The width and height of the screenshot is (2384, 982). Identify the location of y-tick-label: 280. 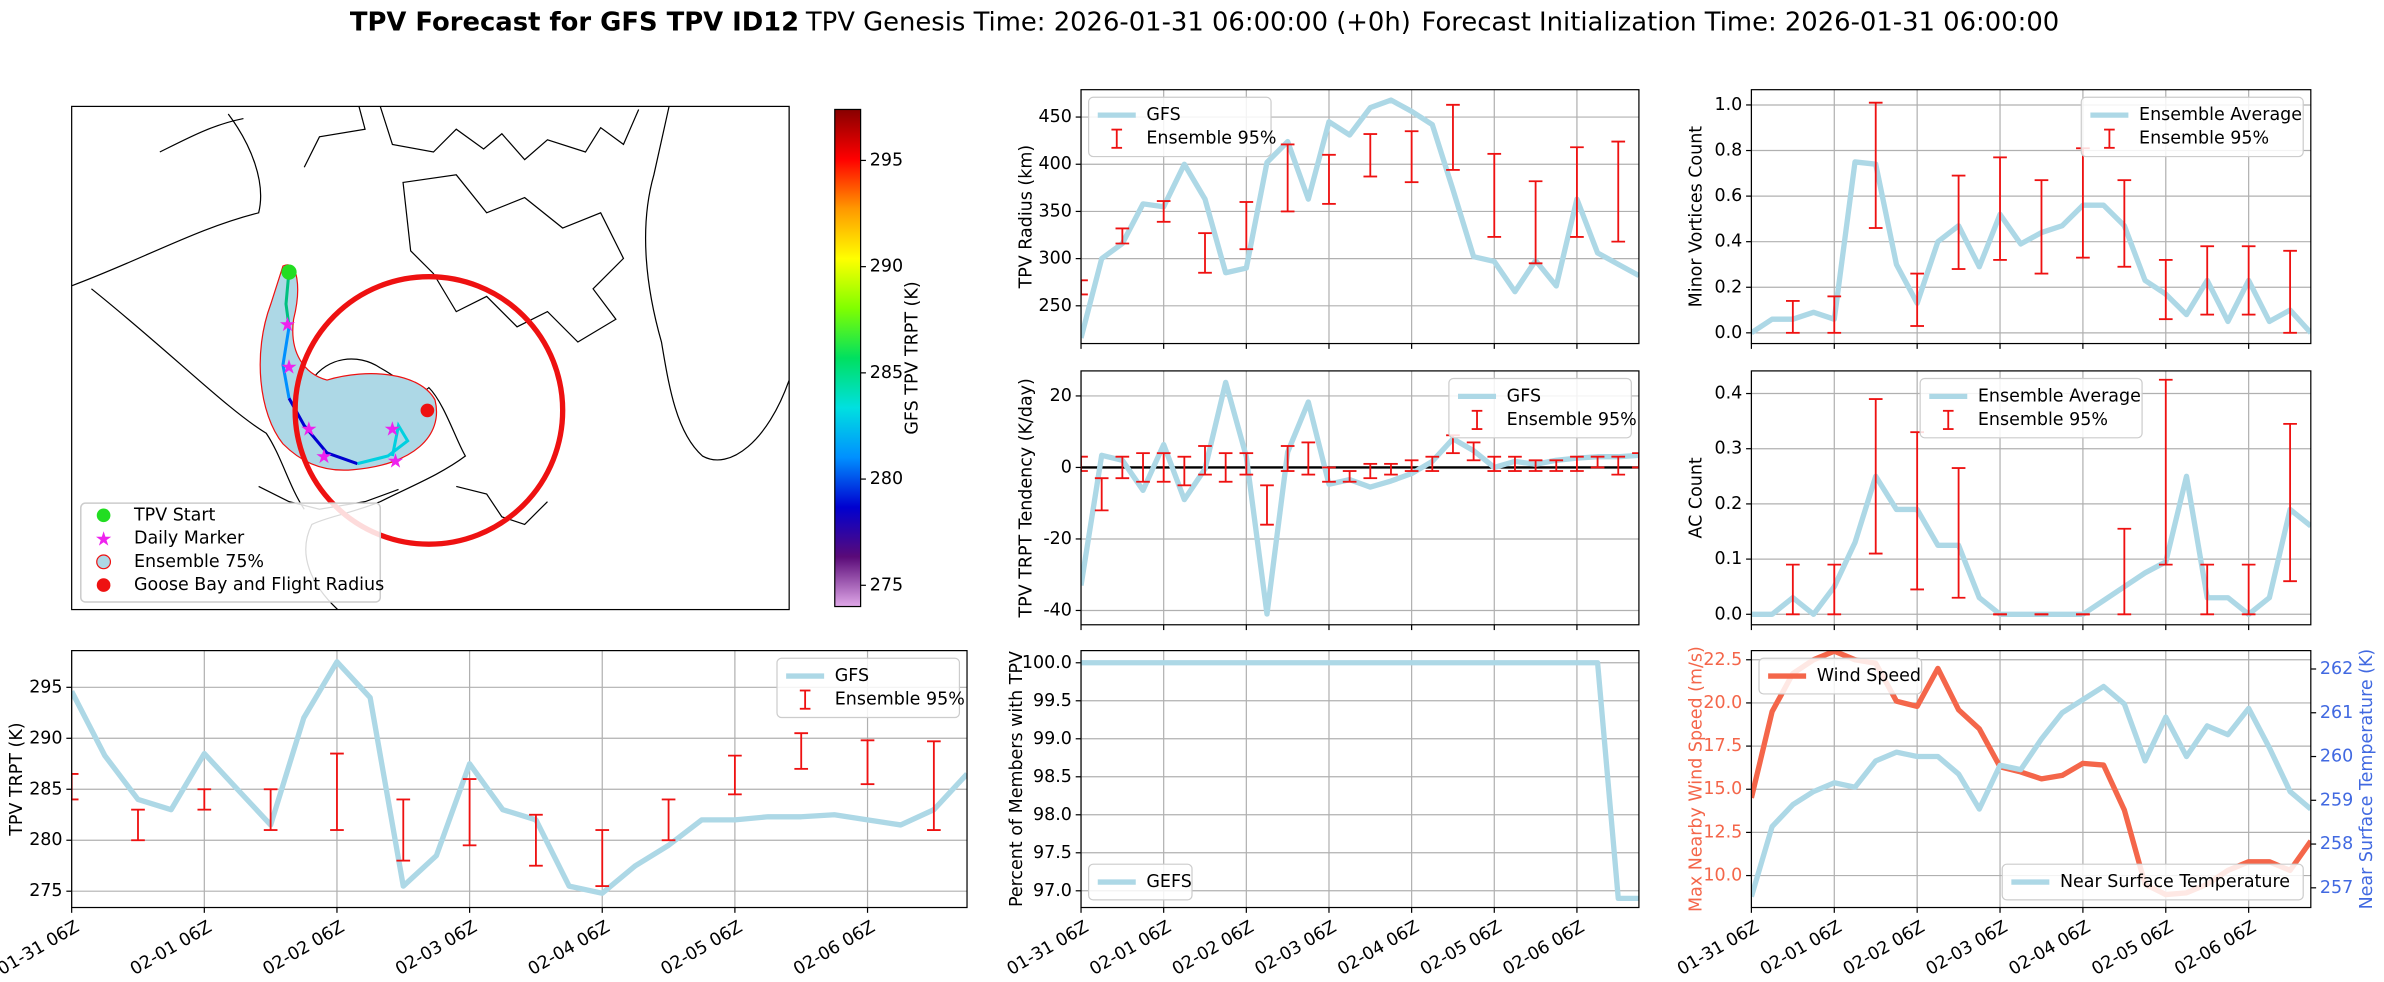
(45, 840).